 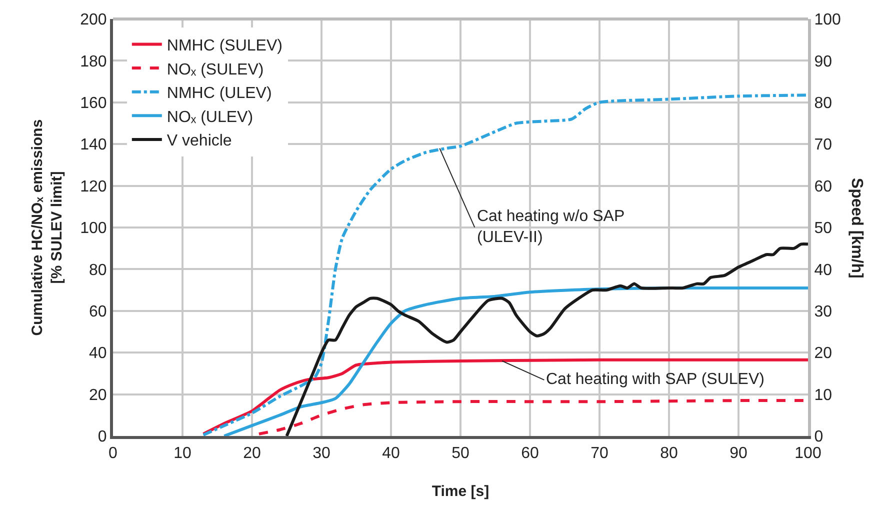 I want to click on y-tick-label: 80, so click(x=98, y=270).